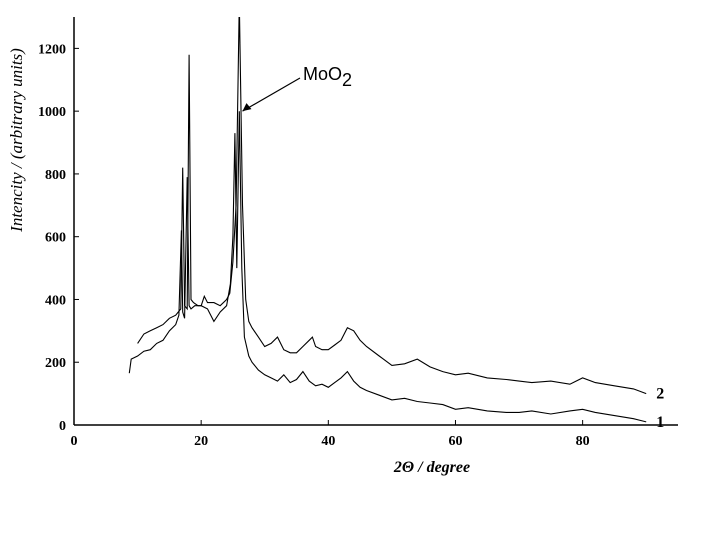  I want to click on annotation-subscript: 2, so click(347, 80).